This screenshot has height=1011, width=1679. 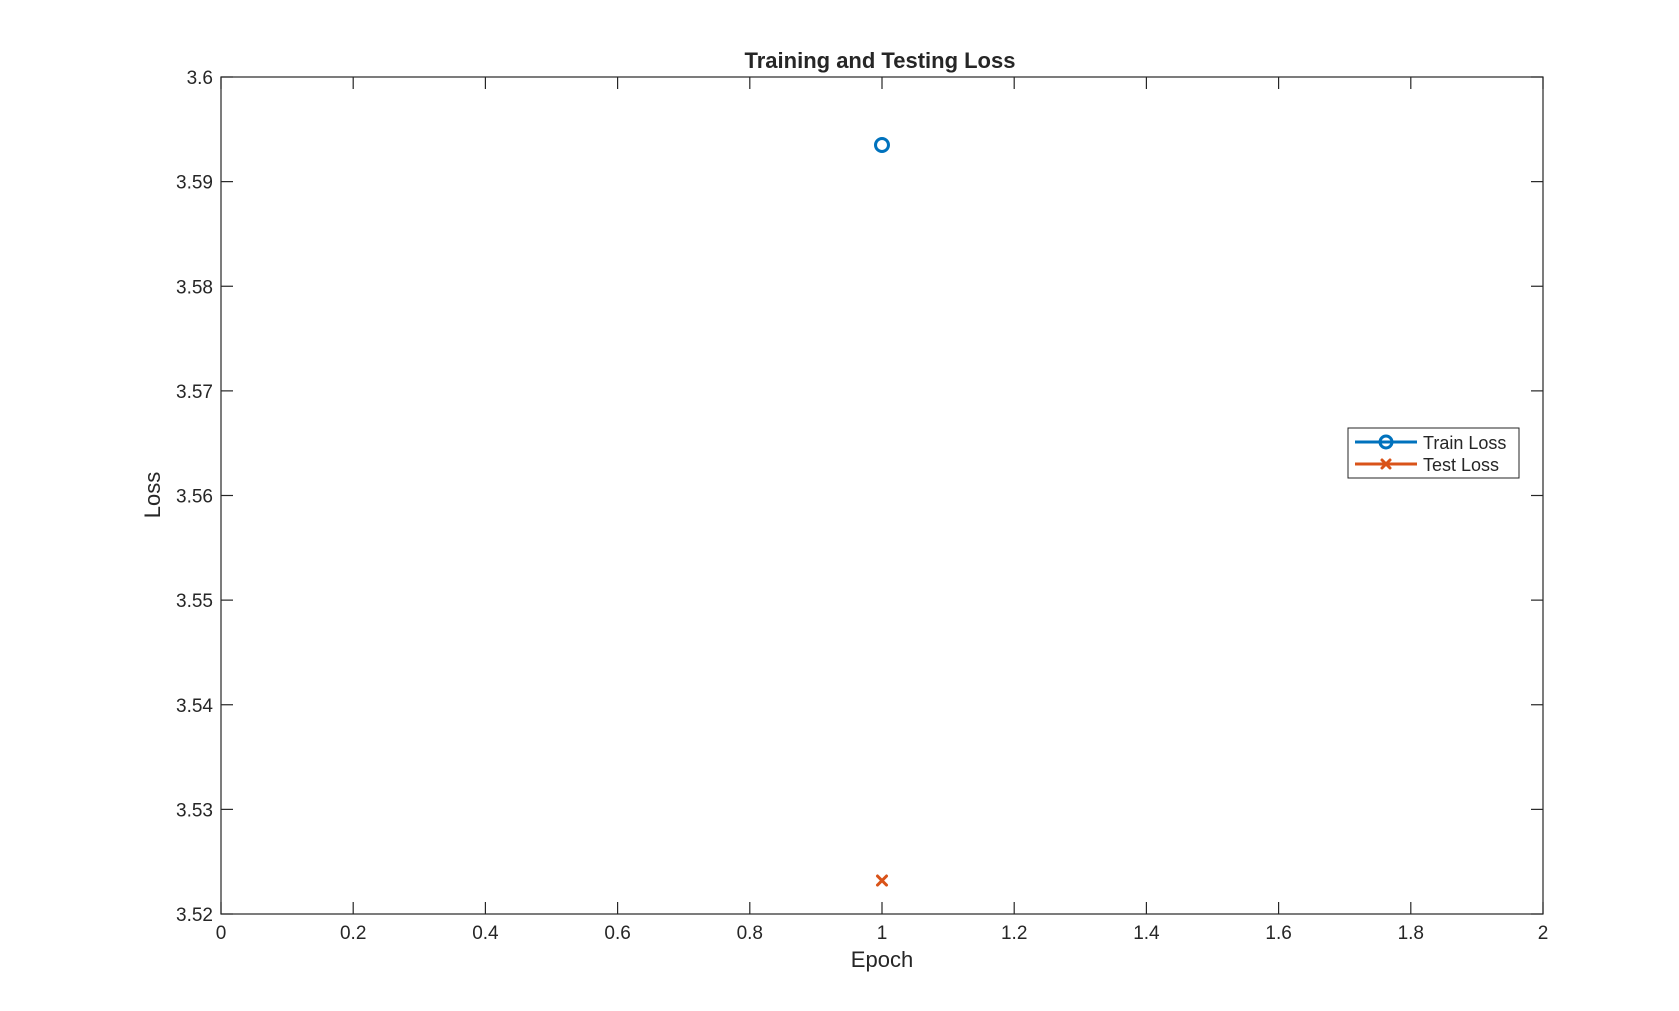 I want to click on x-tick-label: 1.8, so click(x=1411, y=933).